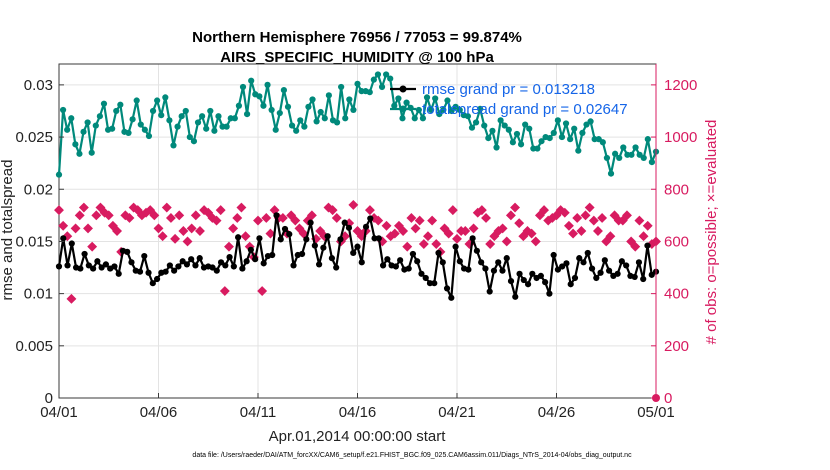 This screenshot has height=470, width=830. Describe the element at coordinates (38, 189) in the screenshot. I see `y-tick-label: 0.02` at that location.